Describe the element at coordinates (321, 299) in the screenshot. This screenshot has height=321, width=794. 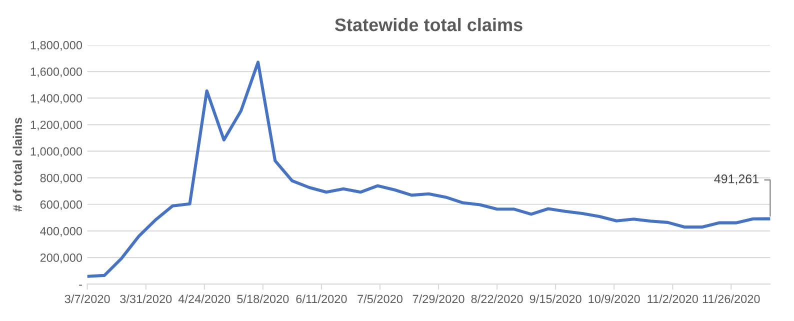
I see `x-tick-label: 6/11/2020` at that location.